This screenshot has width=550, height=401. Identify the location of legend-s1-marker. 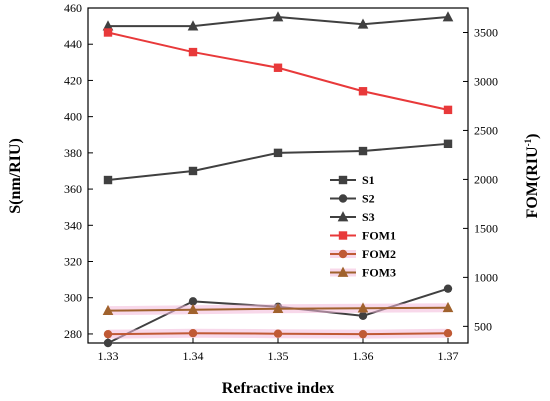
(343, 180).